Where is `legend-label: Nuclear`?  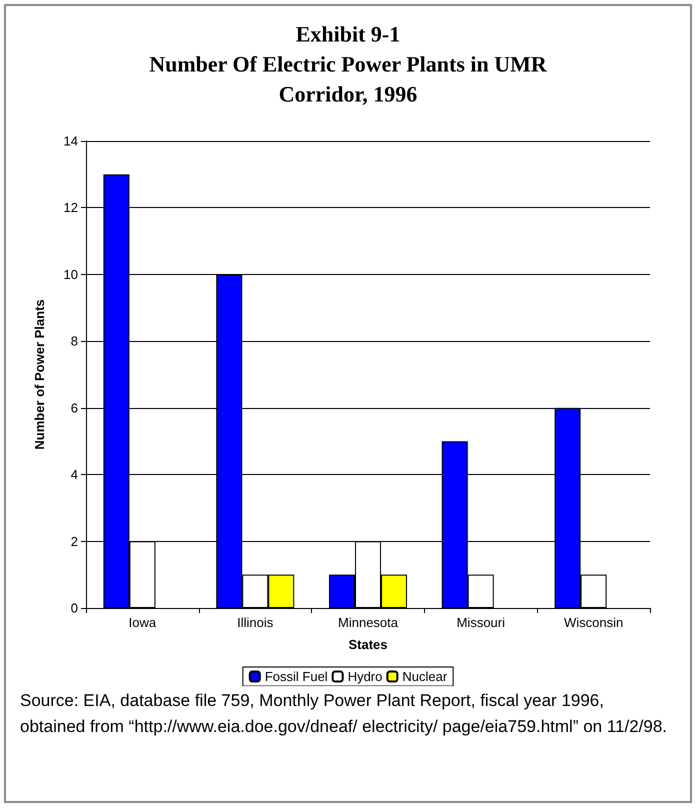
legend-label: Nuclear is located at coordinates (425, 676).